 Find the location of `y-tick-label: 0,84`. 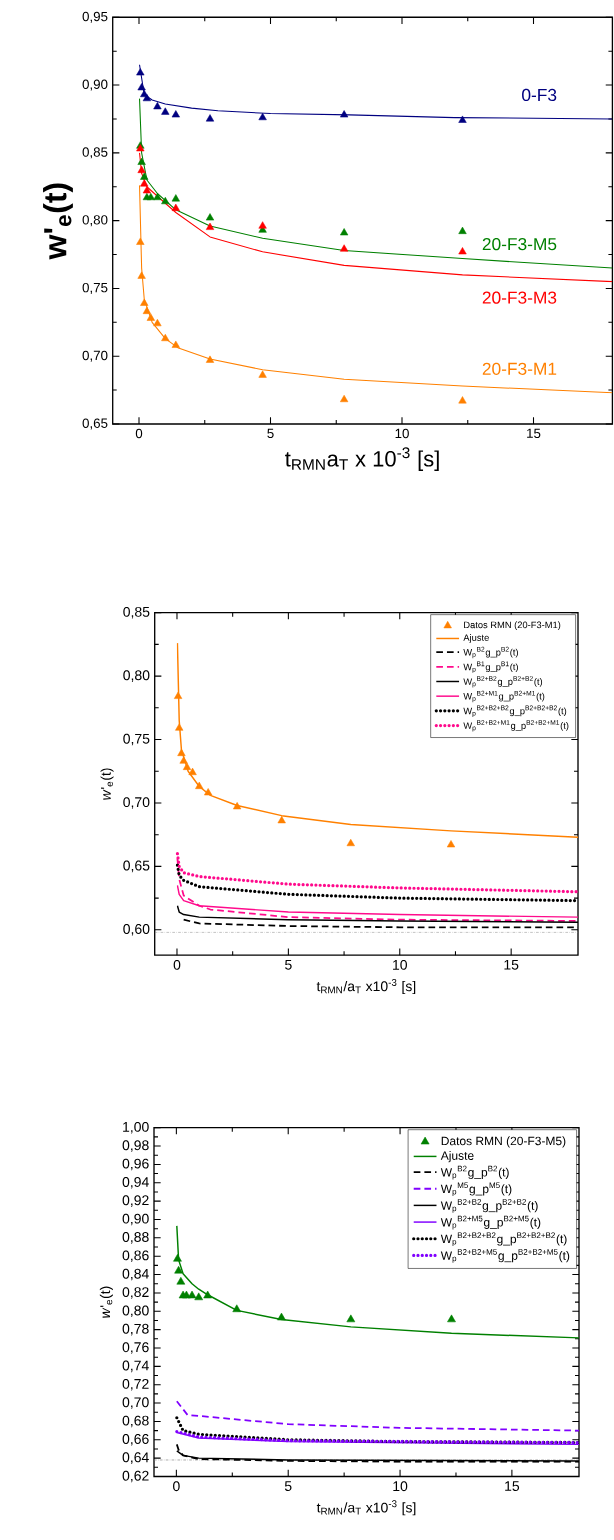

y-tick-label: 0,84 is located at coordinates (135, 1274).